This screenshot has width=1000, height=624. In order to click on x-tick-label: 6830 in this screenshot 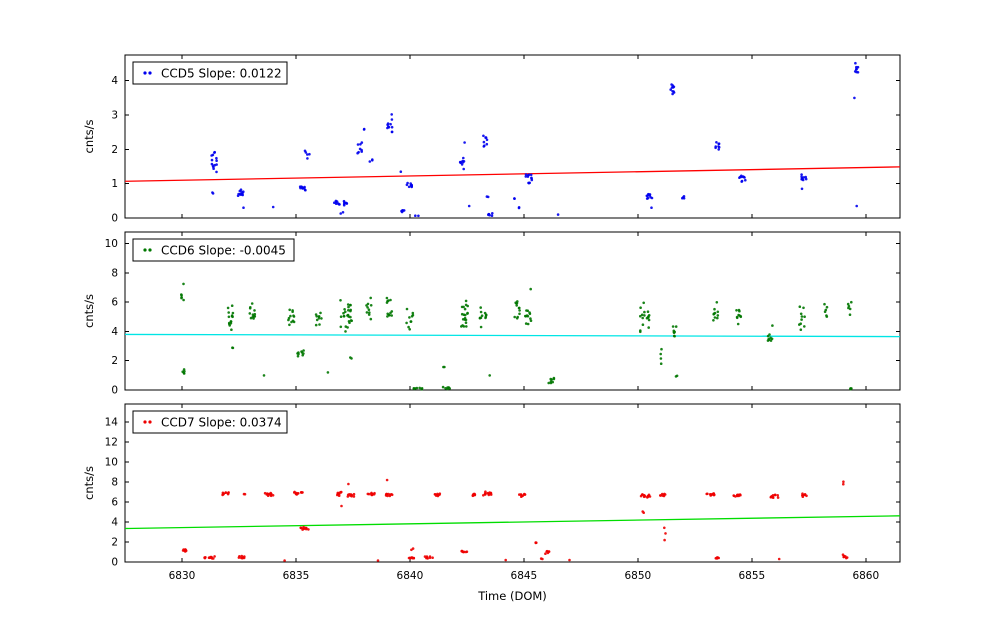, I will do `click(182, 576)`.